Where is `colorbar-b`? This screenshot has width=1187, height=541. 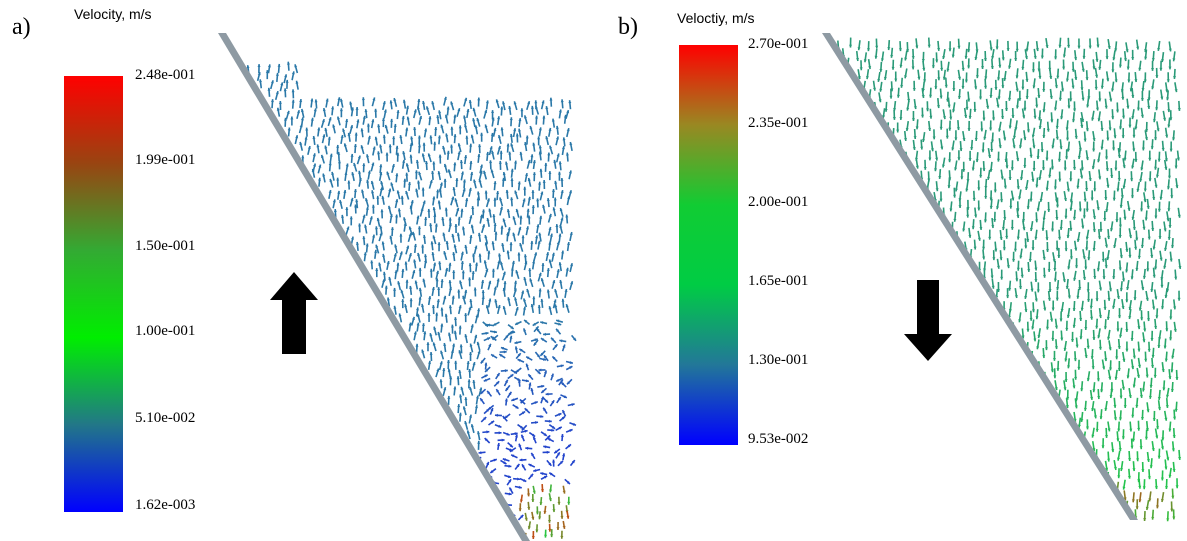 colorbar-b is located at coordinates (708, 245).